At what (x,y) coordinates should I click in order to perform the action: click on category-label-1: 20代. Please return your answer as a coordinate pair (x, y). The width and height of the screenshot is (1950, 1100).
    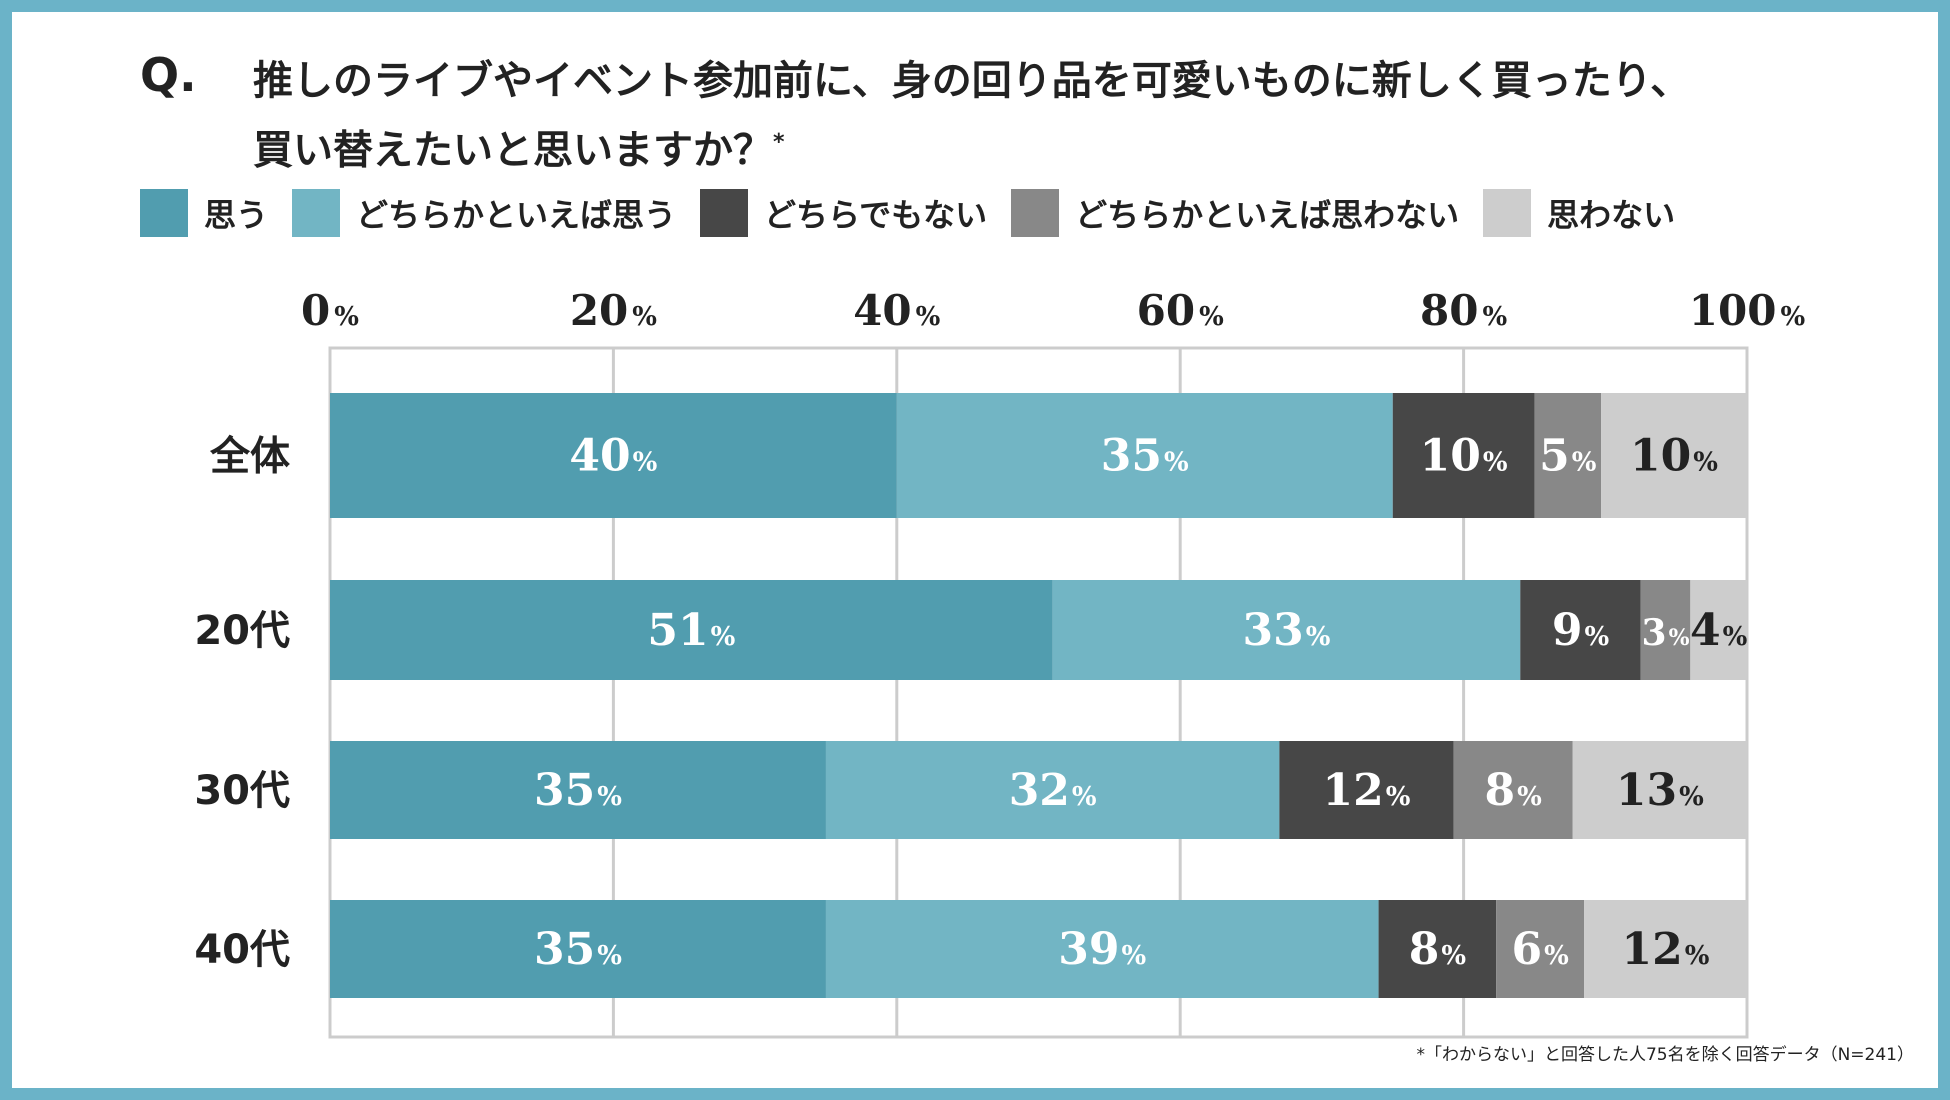
    Looking at the image, I should click on (242, 631).